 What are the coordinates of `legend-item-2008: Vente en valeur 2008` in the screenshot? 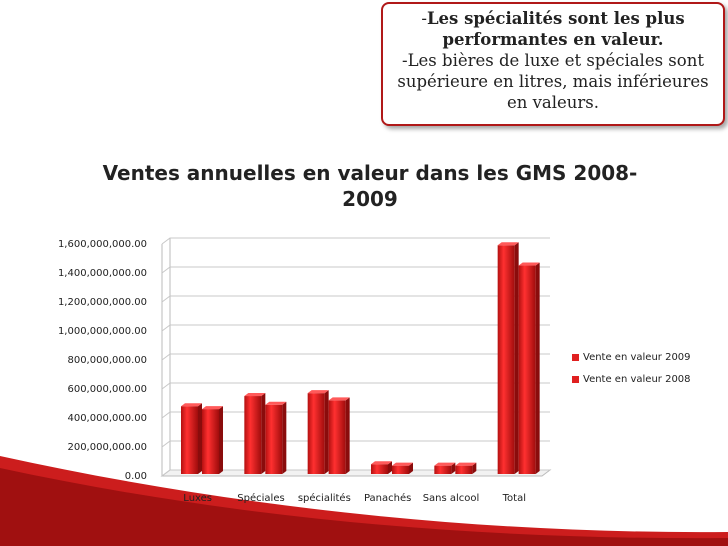 It's located at (631, 379).